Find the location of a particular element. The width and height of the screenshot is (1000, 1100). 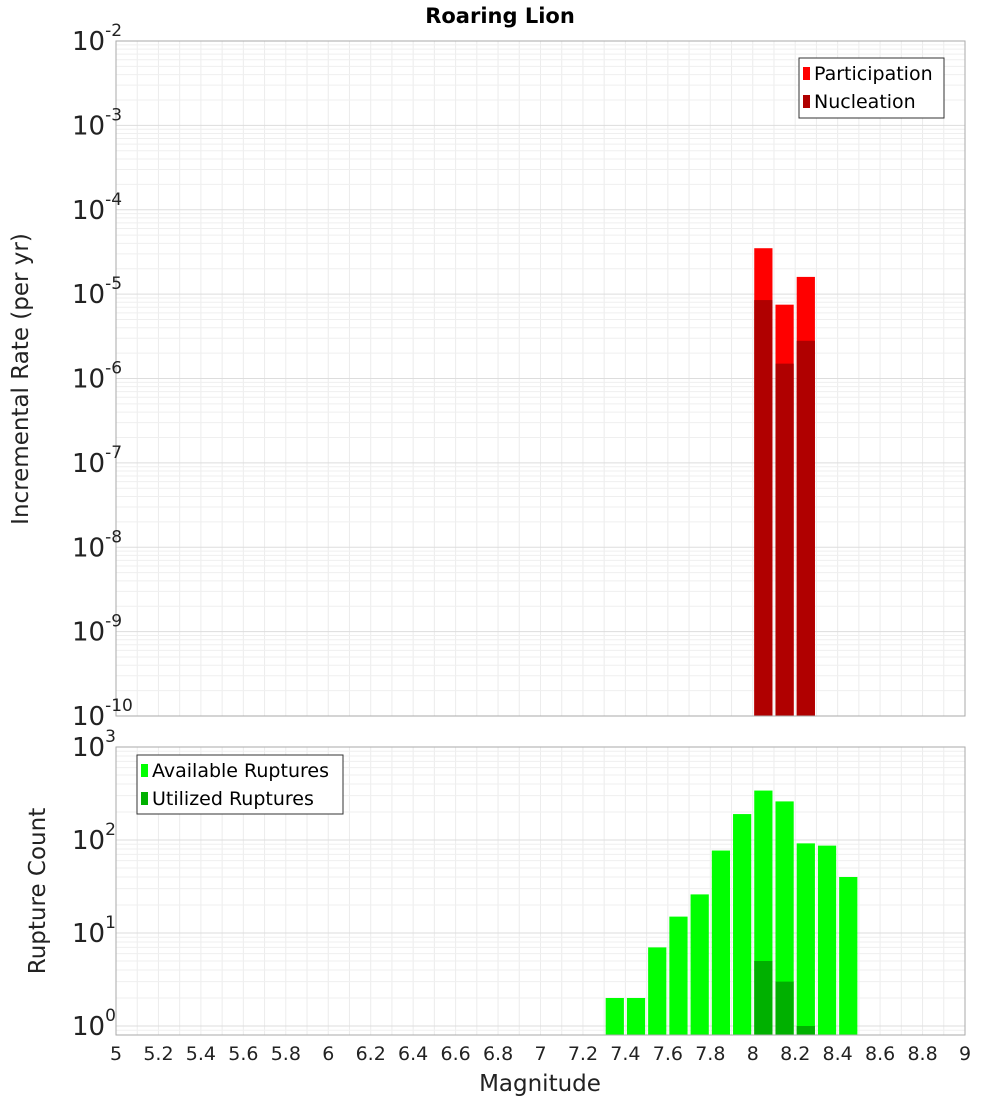

count-legend-box is located at coordinates (240, 784).